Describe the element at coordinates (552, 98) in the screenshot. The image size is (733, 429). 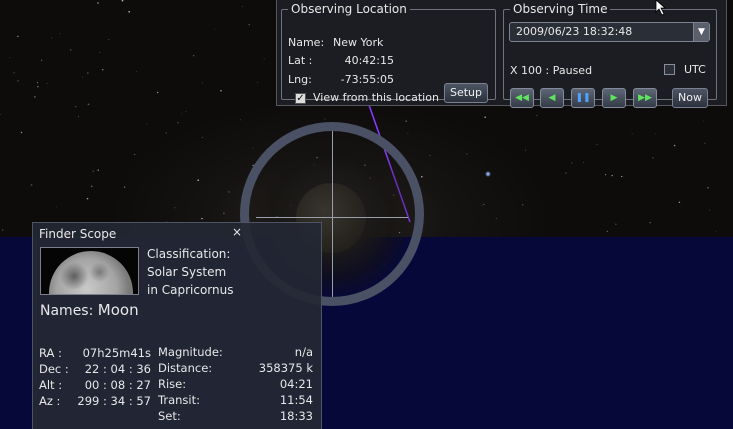
I see `rewind-icon: ◀` at that location.